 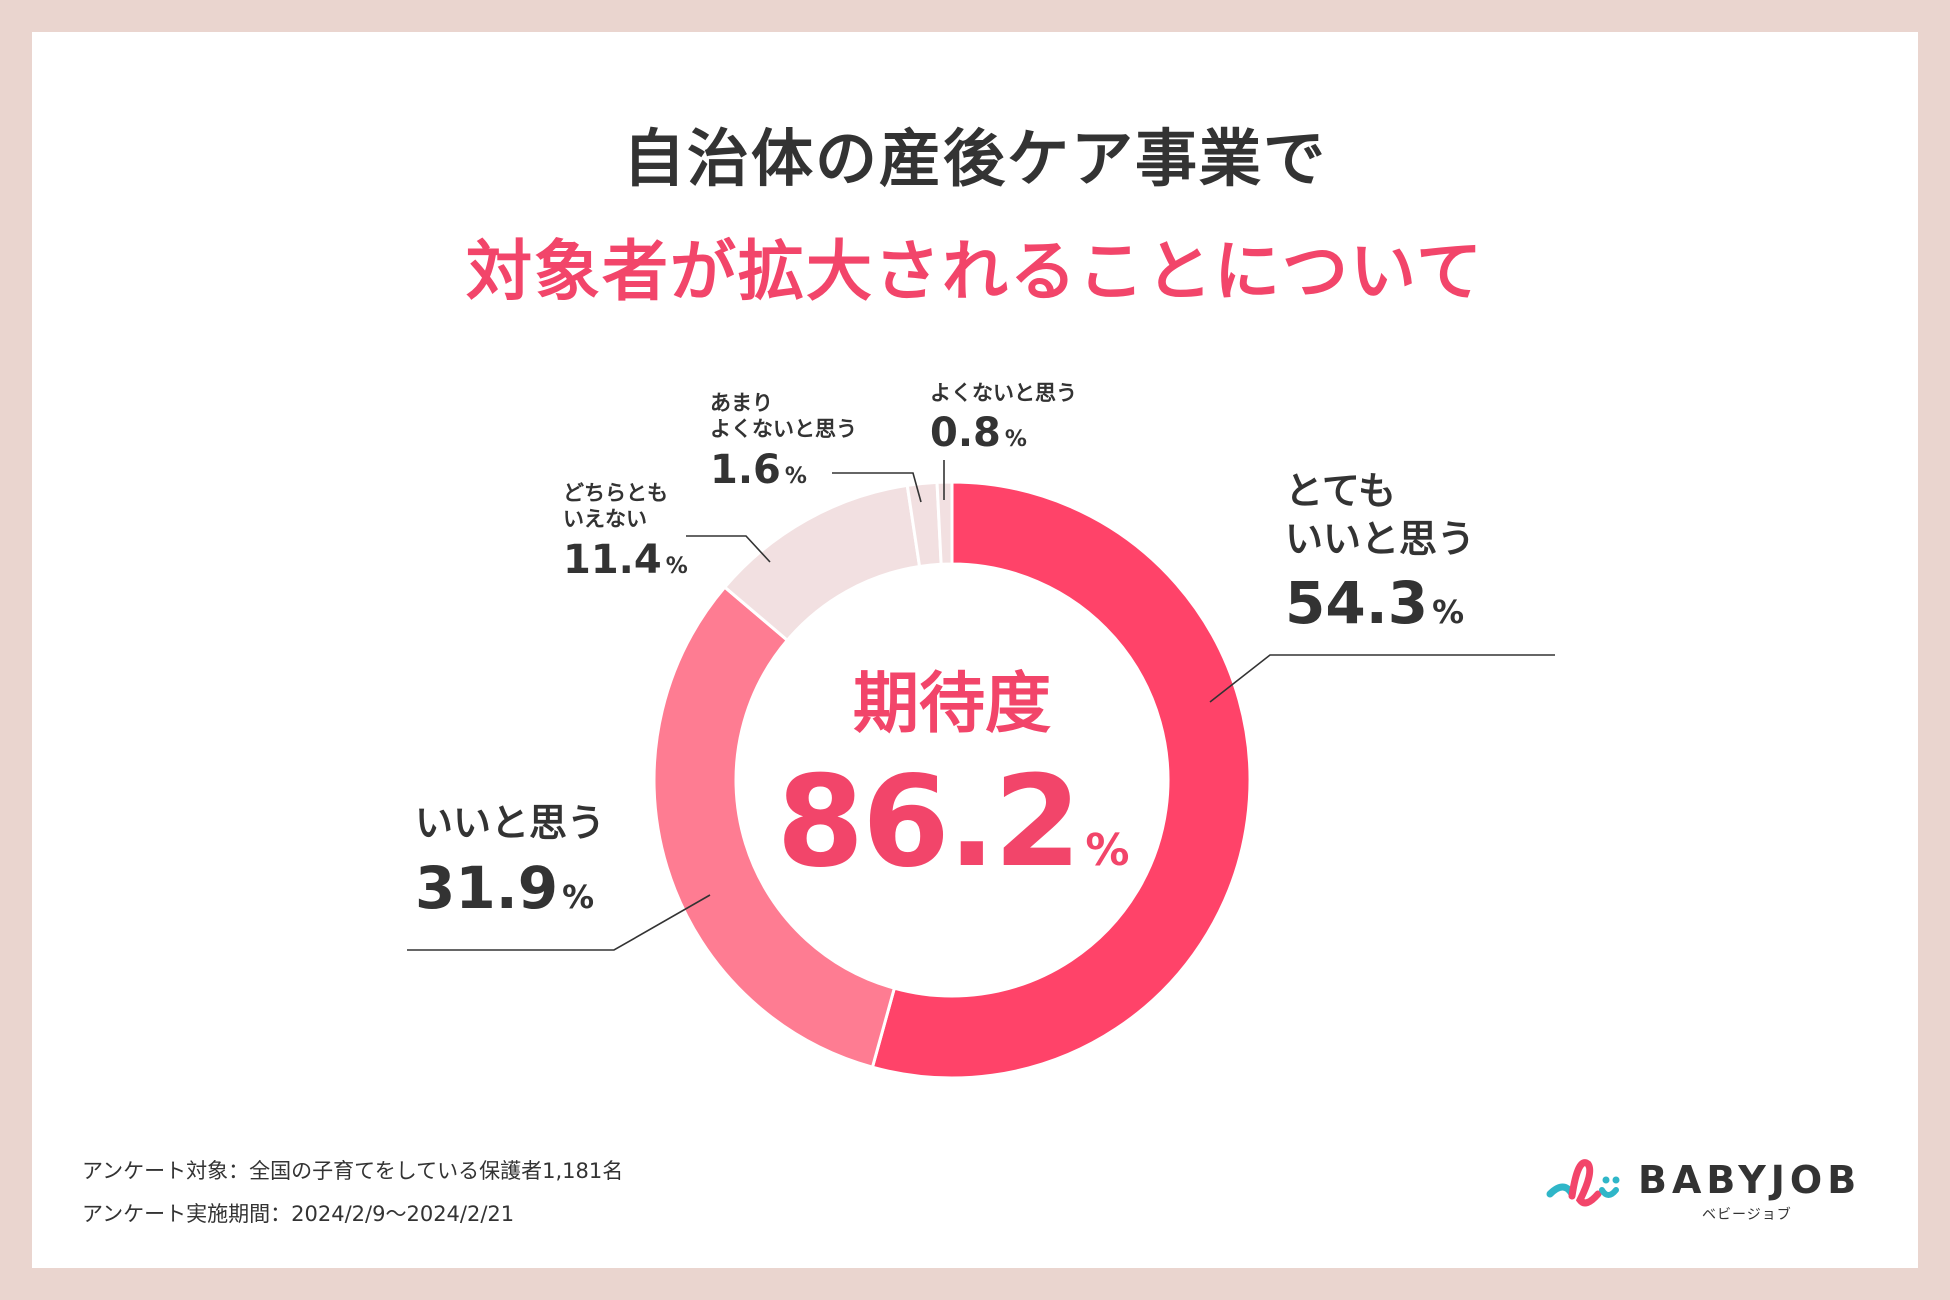 I want to click on label-neutral-value: 11.4, so click(x=612, y=559).